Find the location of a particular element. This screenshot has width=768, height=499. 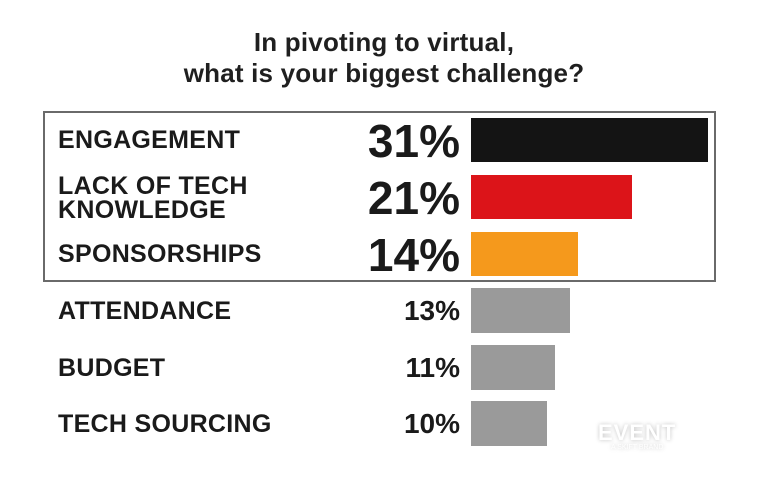

chart-title-line-1: In pivoting to virtual, is located at coordinates (384, 42).